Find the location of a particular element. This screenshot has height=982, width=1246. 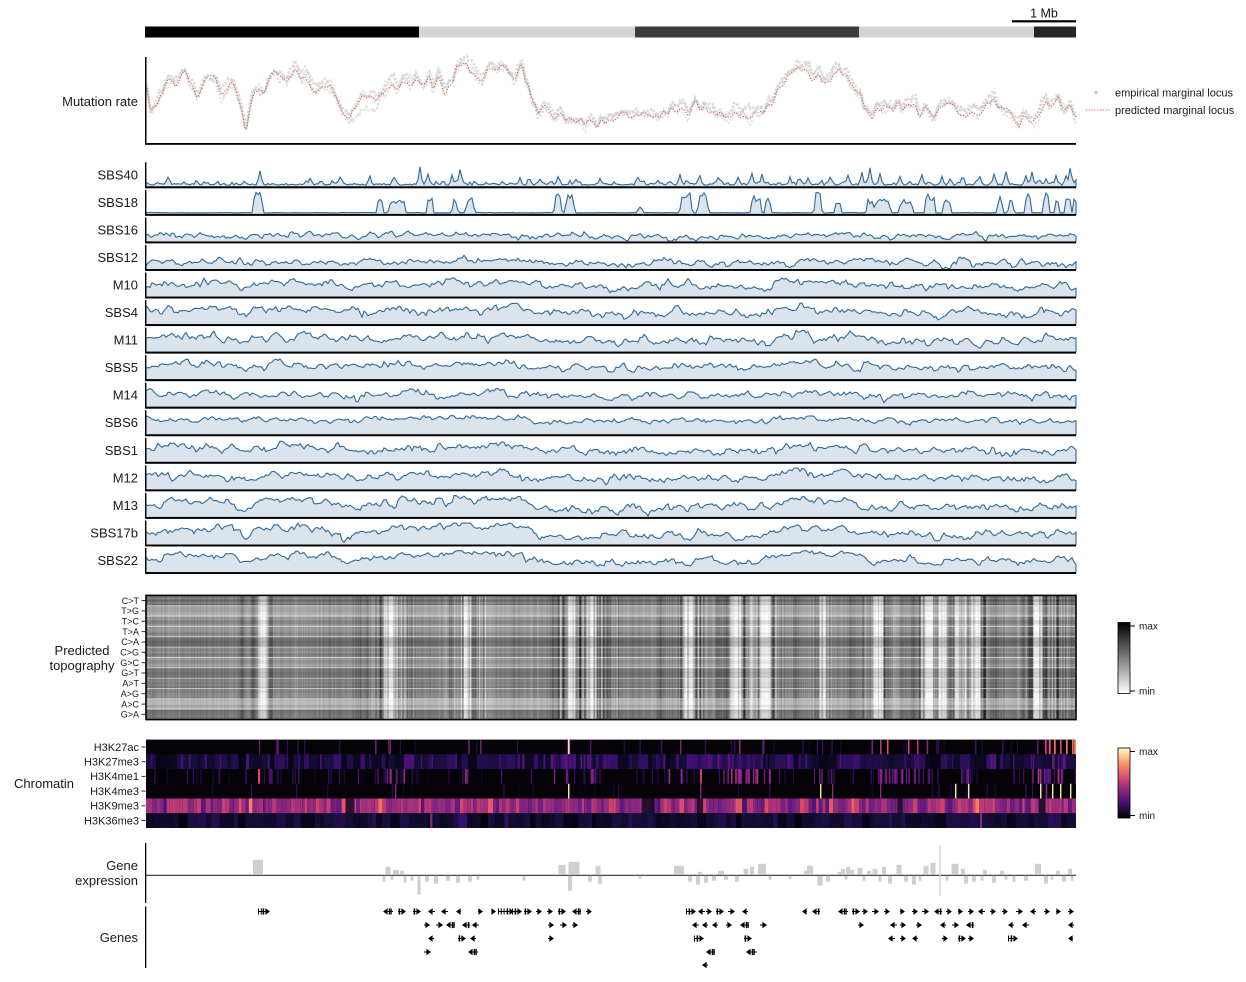

svg-text: H3K9me3 is located at coordinates (114, 807).